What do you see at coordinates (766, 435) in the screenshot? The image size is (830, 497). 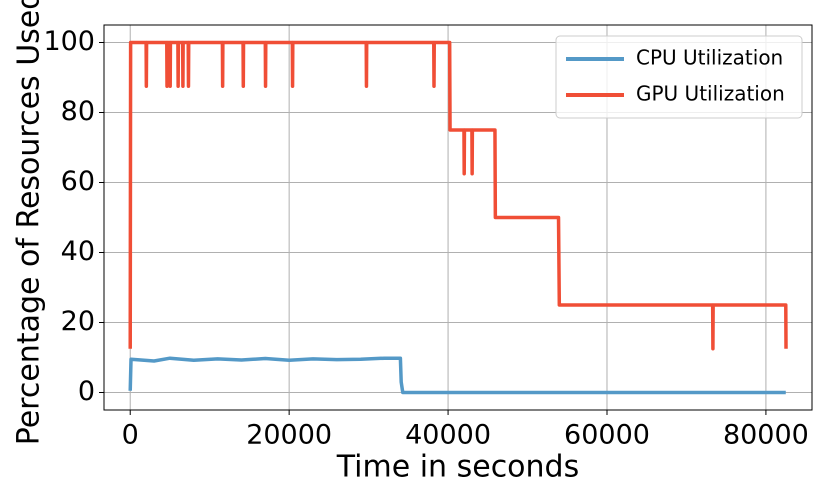 I see `x-tick-label: 80000` at bounding box center [766, 435].